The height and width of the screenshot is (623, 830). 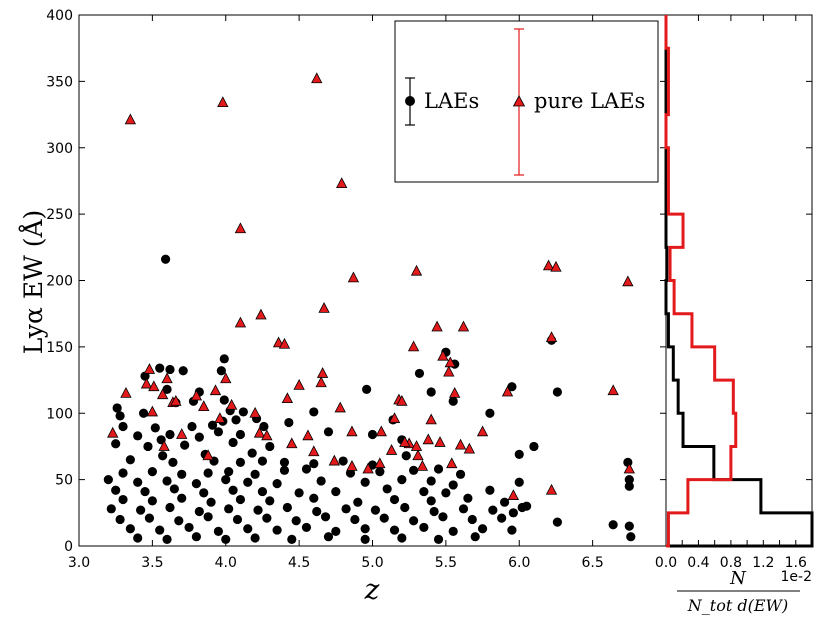 I want to click on y-tick-label: 50, so click(x=64, y=481).